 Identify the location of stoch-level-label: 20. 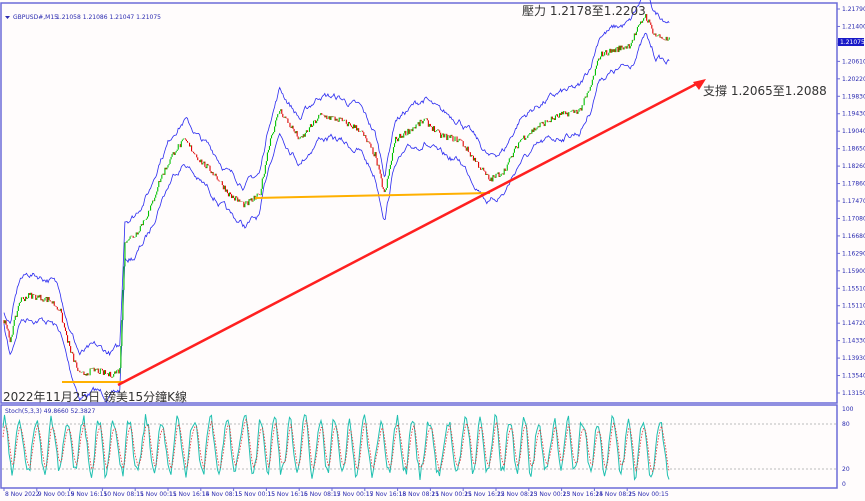
(846, 469).